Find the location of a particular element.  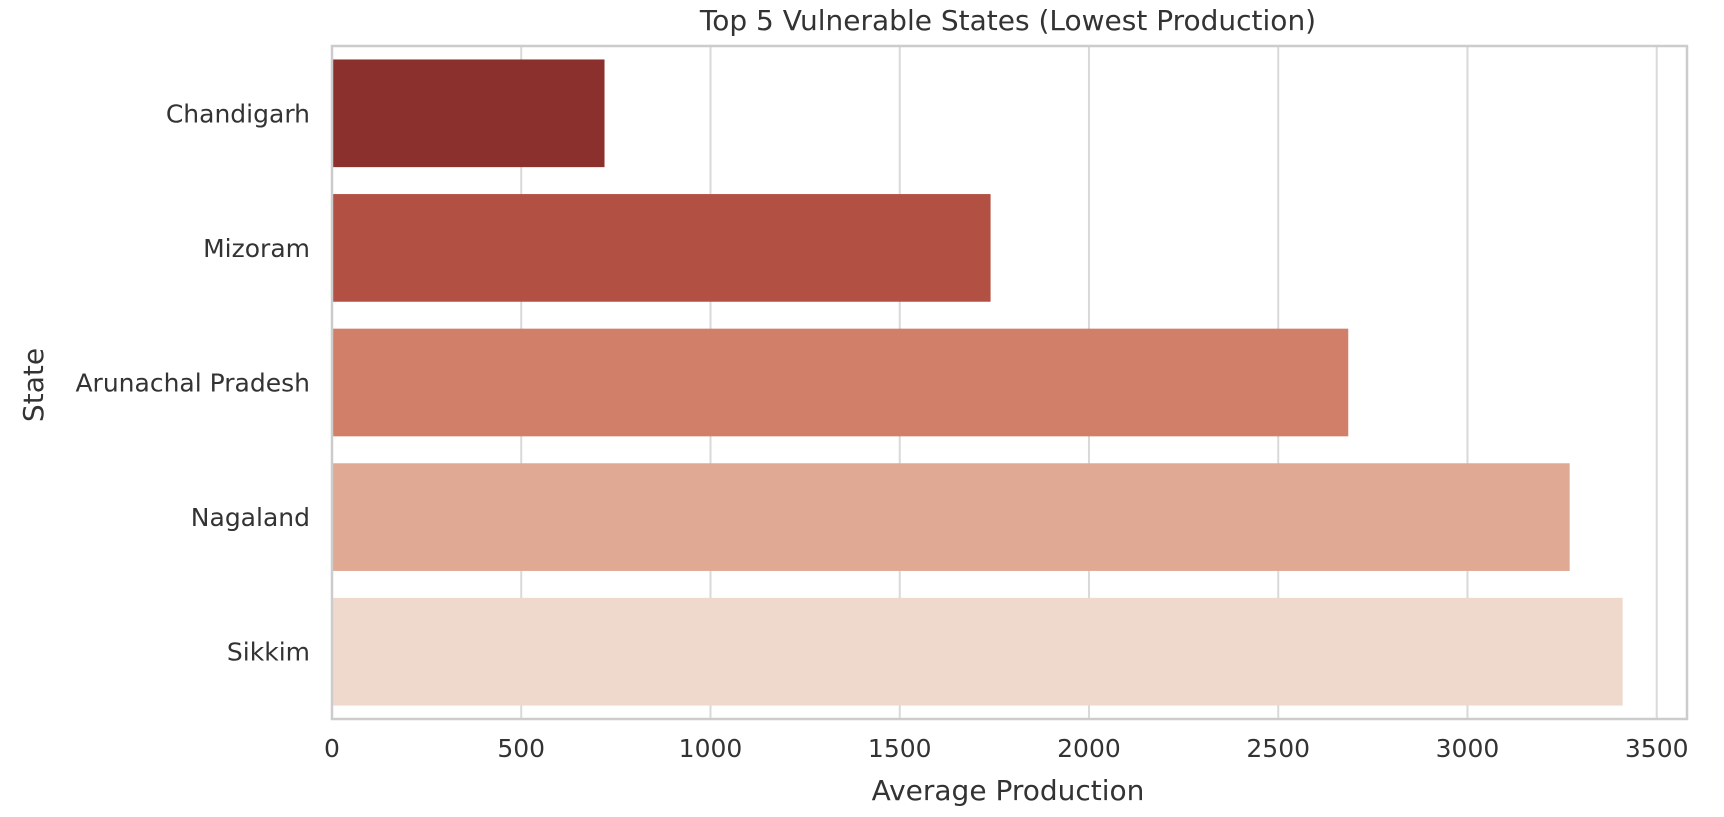

bar-chandigarh is located at coordinates (468, 113).